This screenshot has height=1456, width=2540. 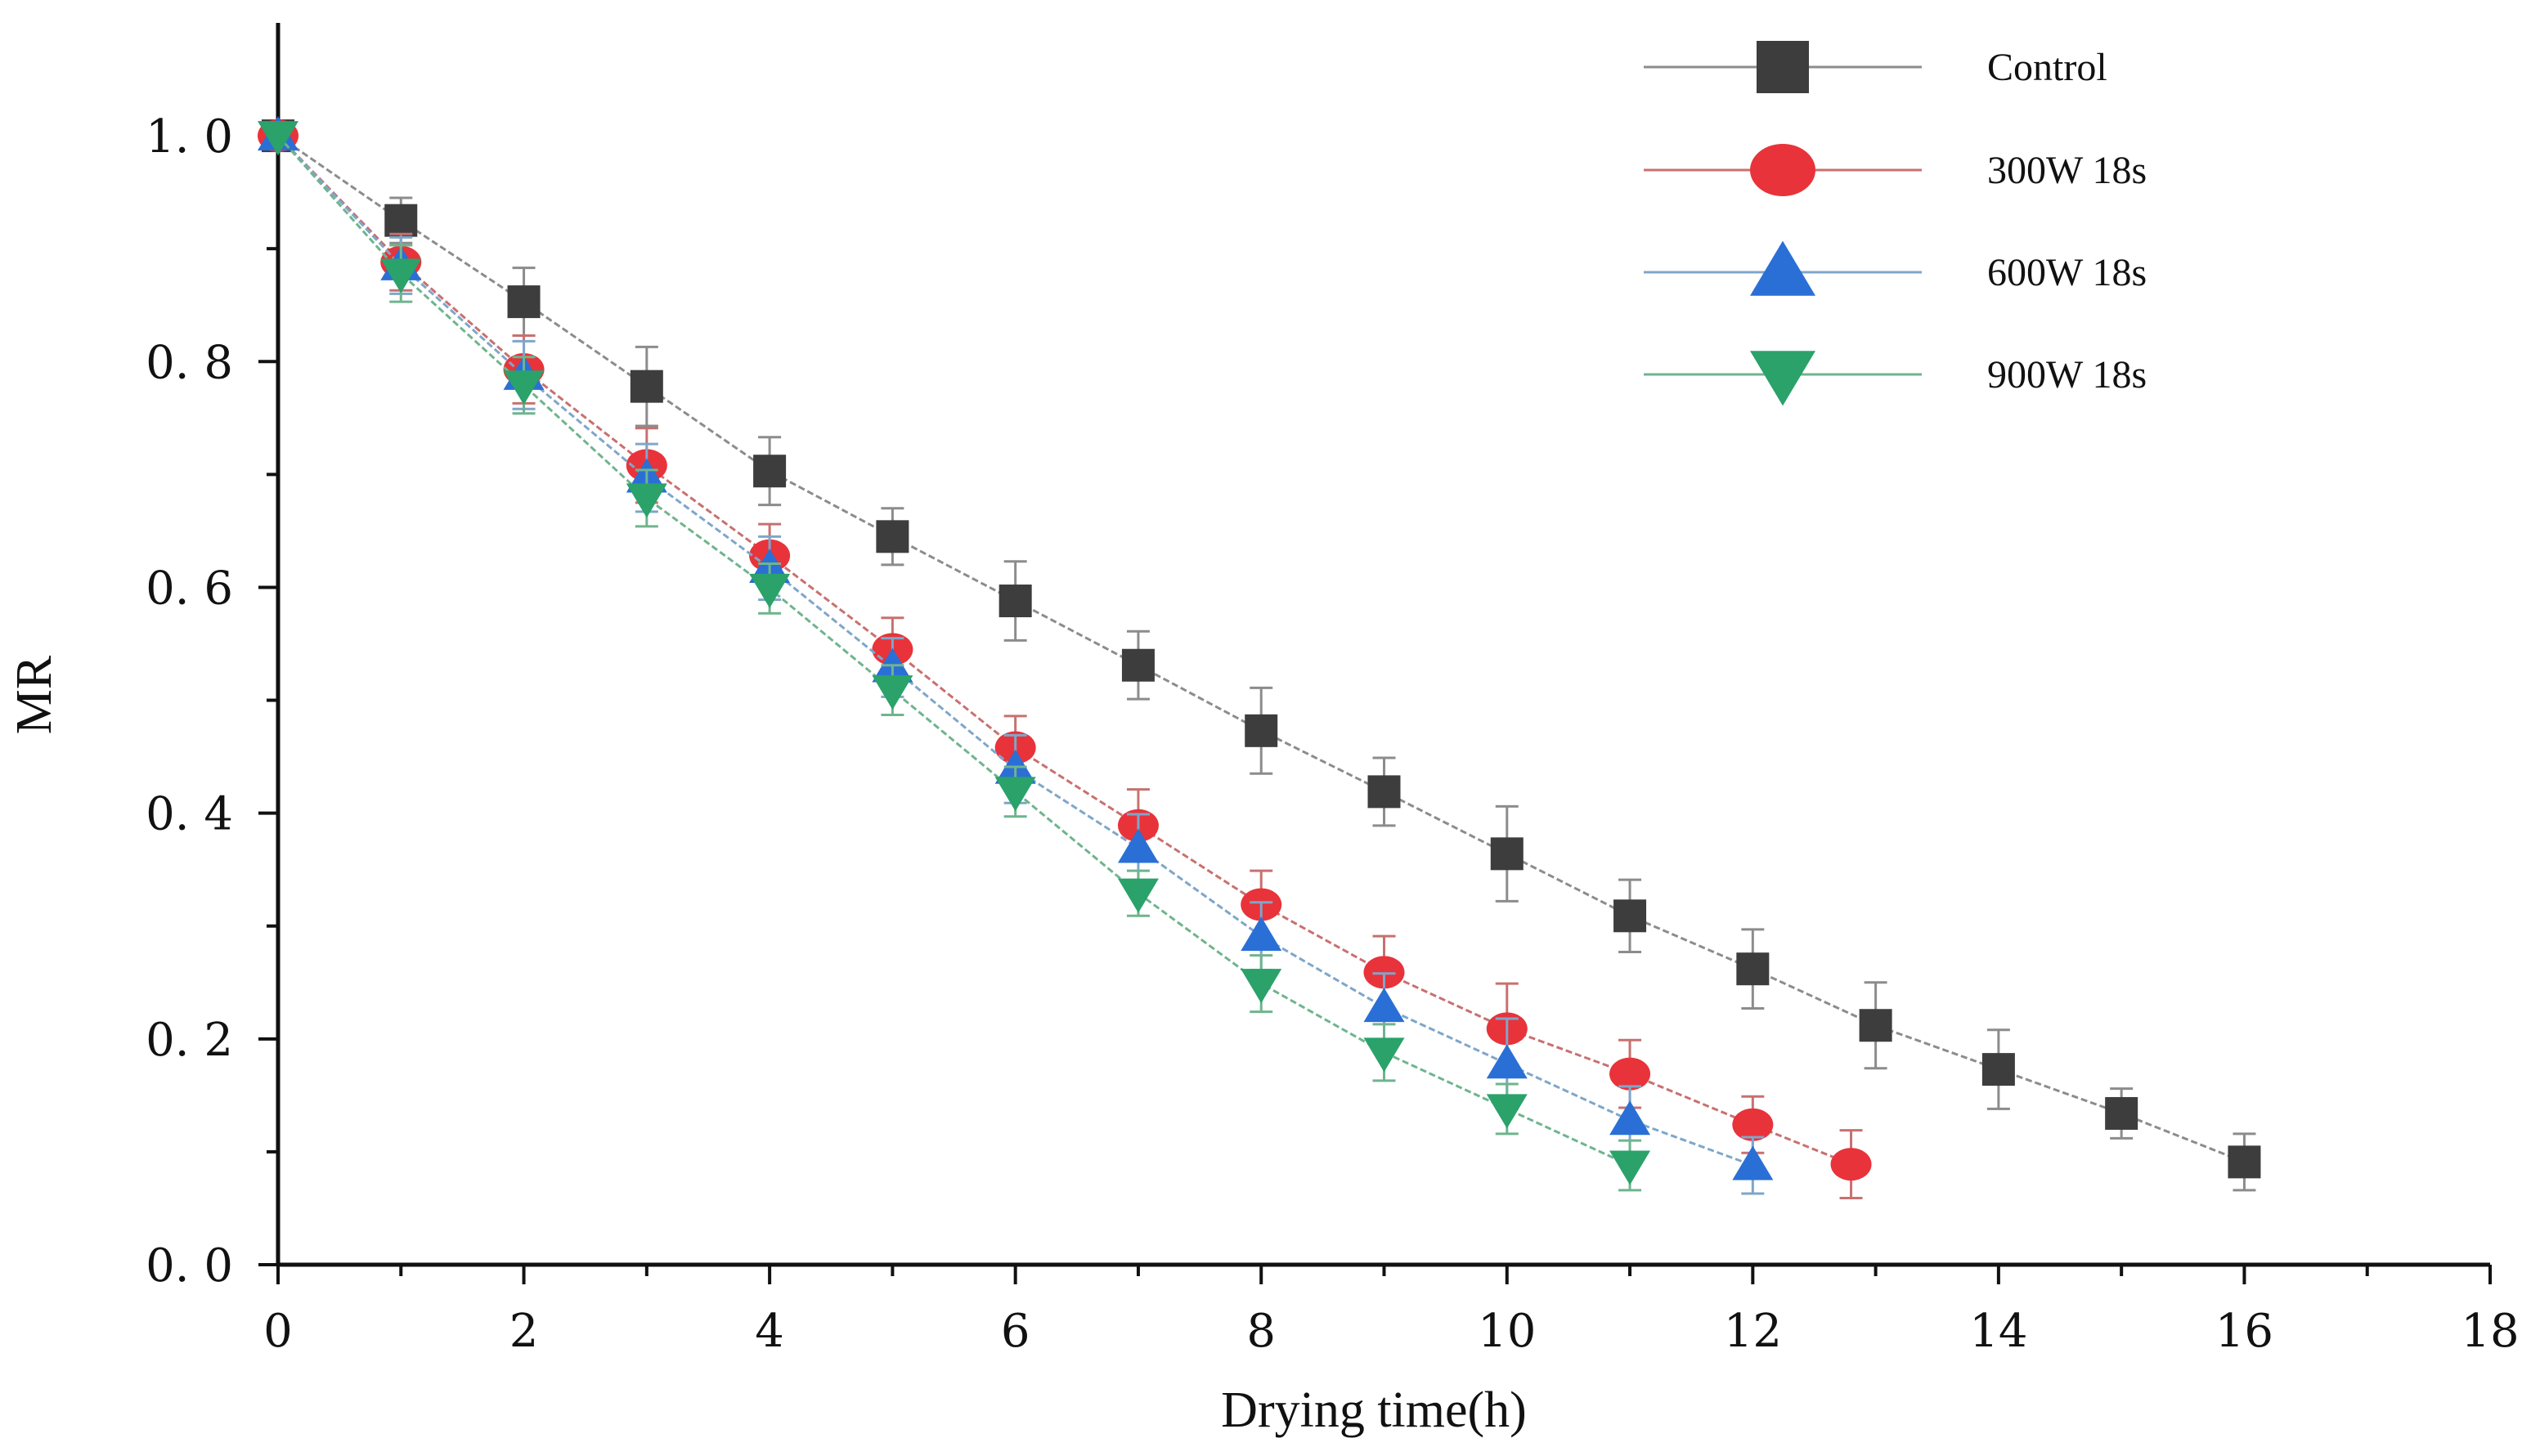 I want to click on legend: Control 300W 18s 600W 18s 900W 18s, so click(x=1895, y=224).